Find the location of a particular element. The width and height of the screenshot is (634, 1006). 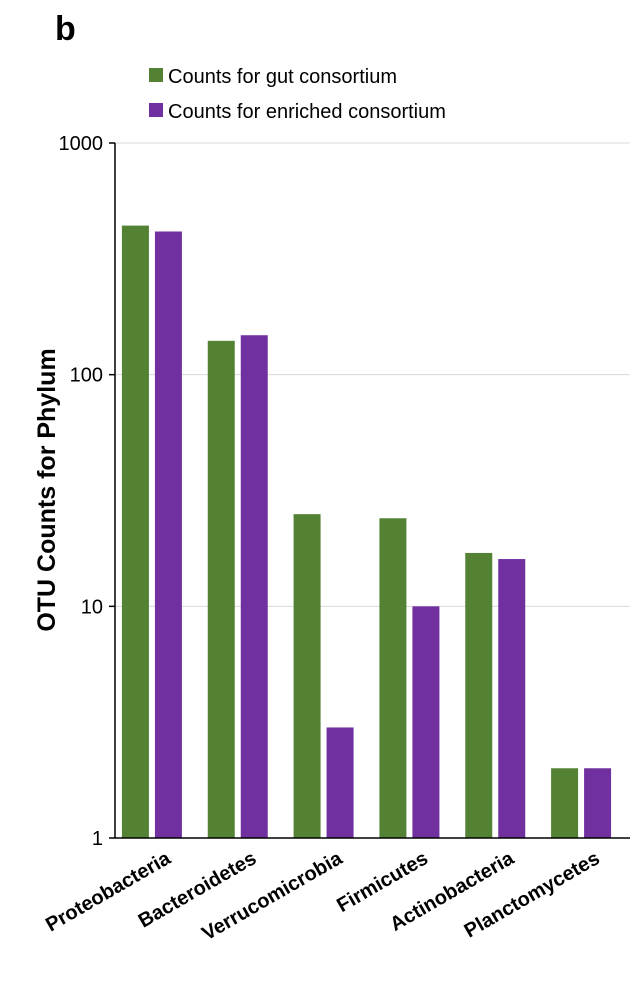

x-category-label: Verrucomicrobia is located at coordinates (272, 896).